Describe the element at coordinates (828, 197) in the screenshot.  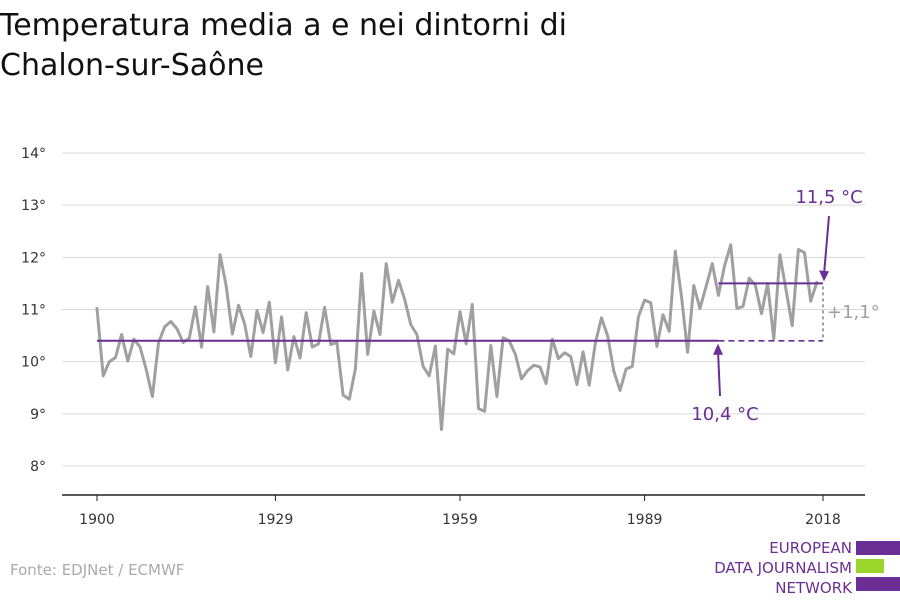
I see `recent-mean-label: 11,5 °C` at that location.